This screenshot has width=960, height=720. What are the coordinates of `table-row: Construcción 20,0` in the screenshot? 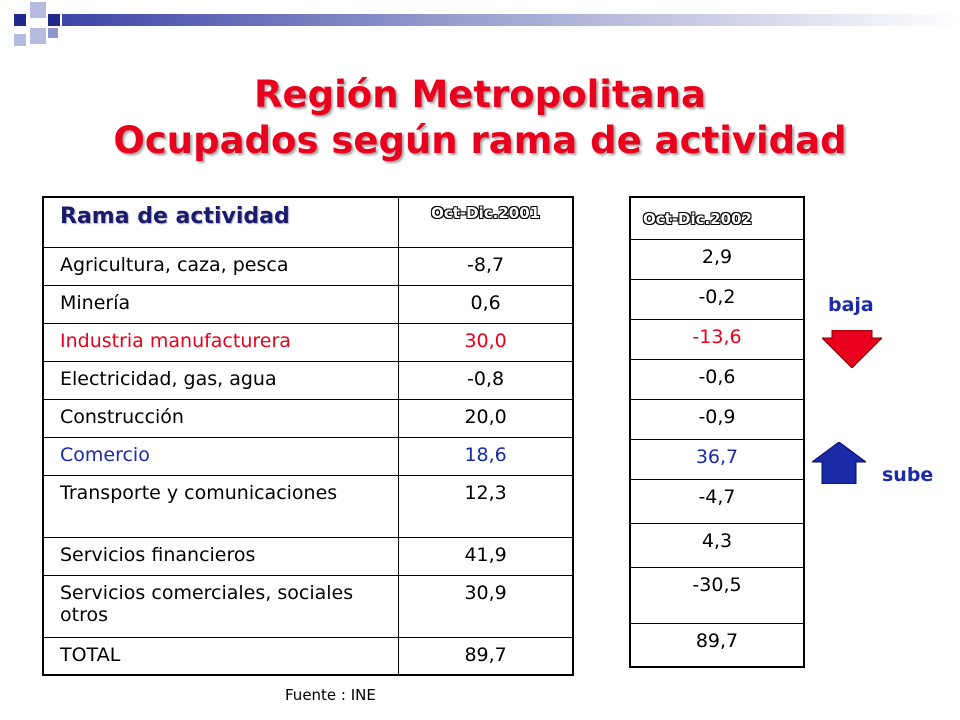 It's located at (308, 418).